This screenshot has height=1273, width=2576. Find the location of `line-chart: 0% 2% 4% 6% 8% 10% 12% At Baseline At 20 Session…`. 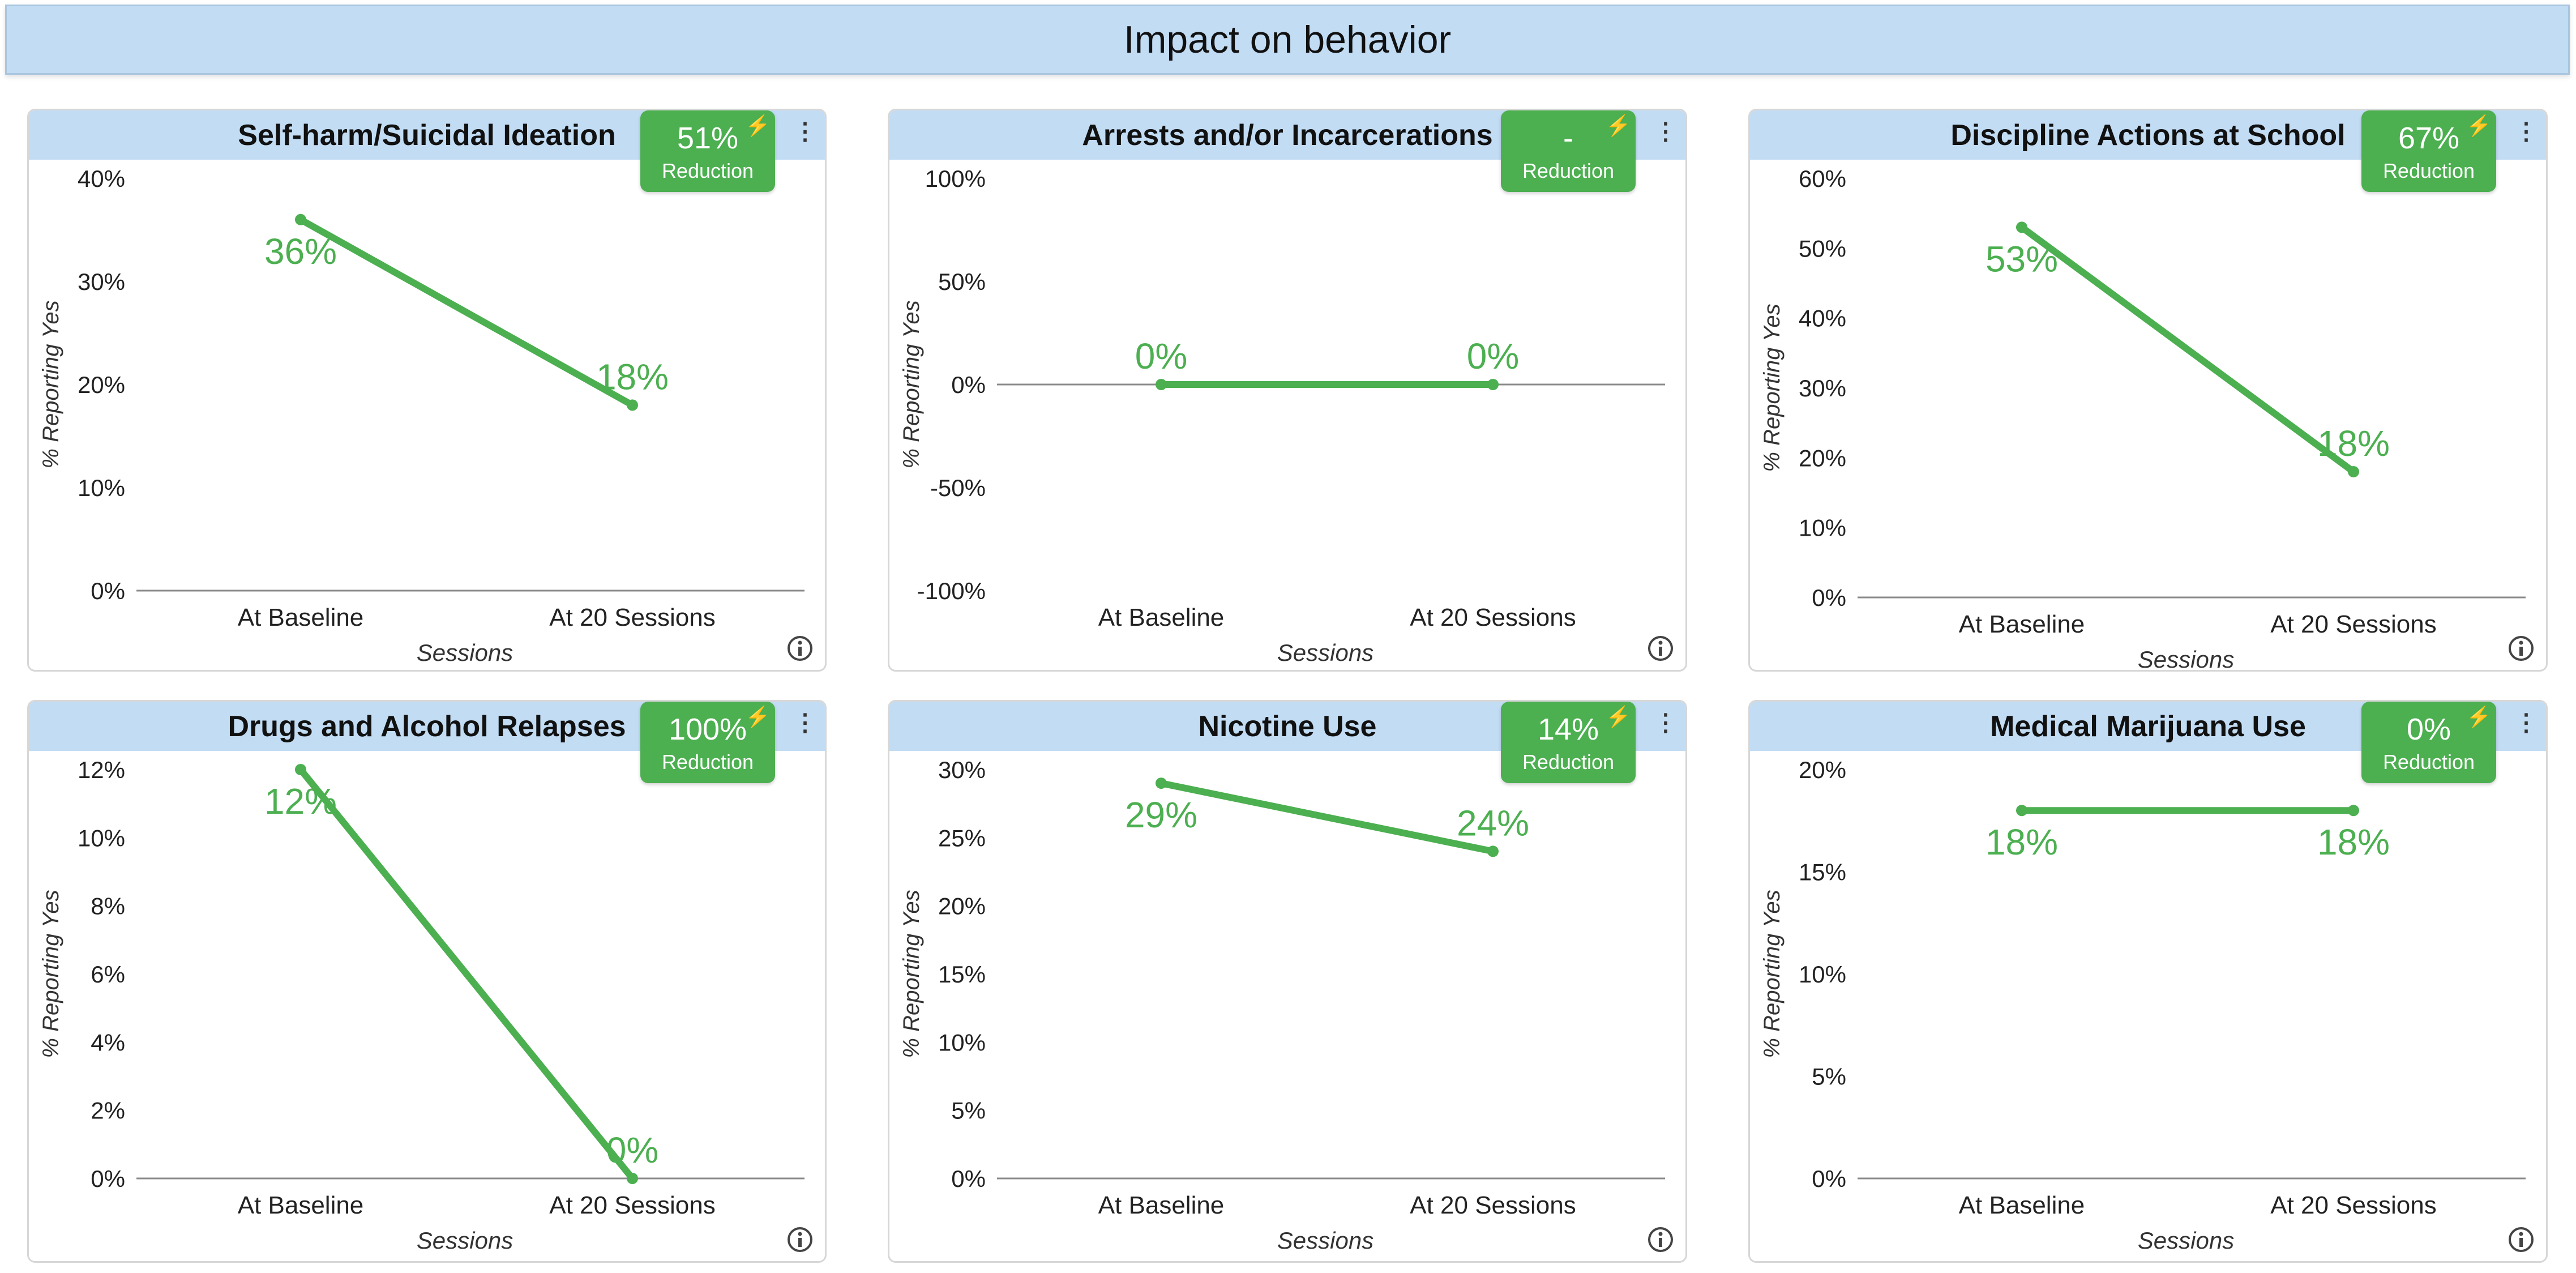

line-chart: 0% 2% 4% 6% 8% 10% 12% At Baseline At 20 Session… is located at coordinates (421, 1005).